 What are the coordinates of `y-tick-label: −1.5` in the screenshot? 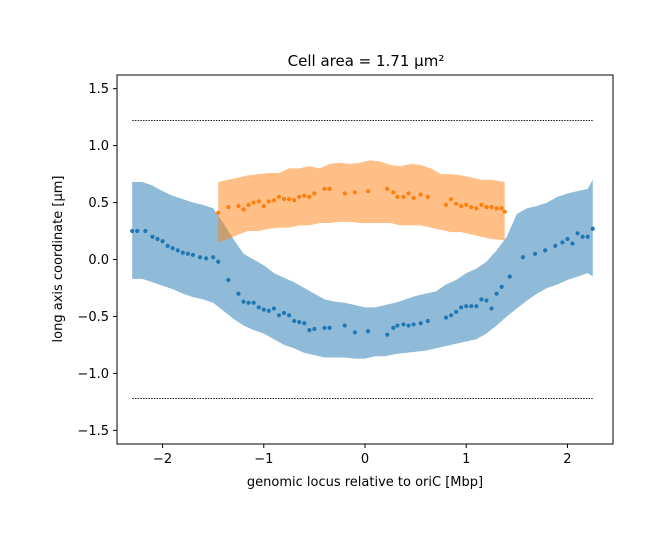 It's located at (93, 431).